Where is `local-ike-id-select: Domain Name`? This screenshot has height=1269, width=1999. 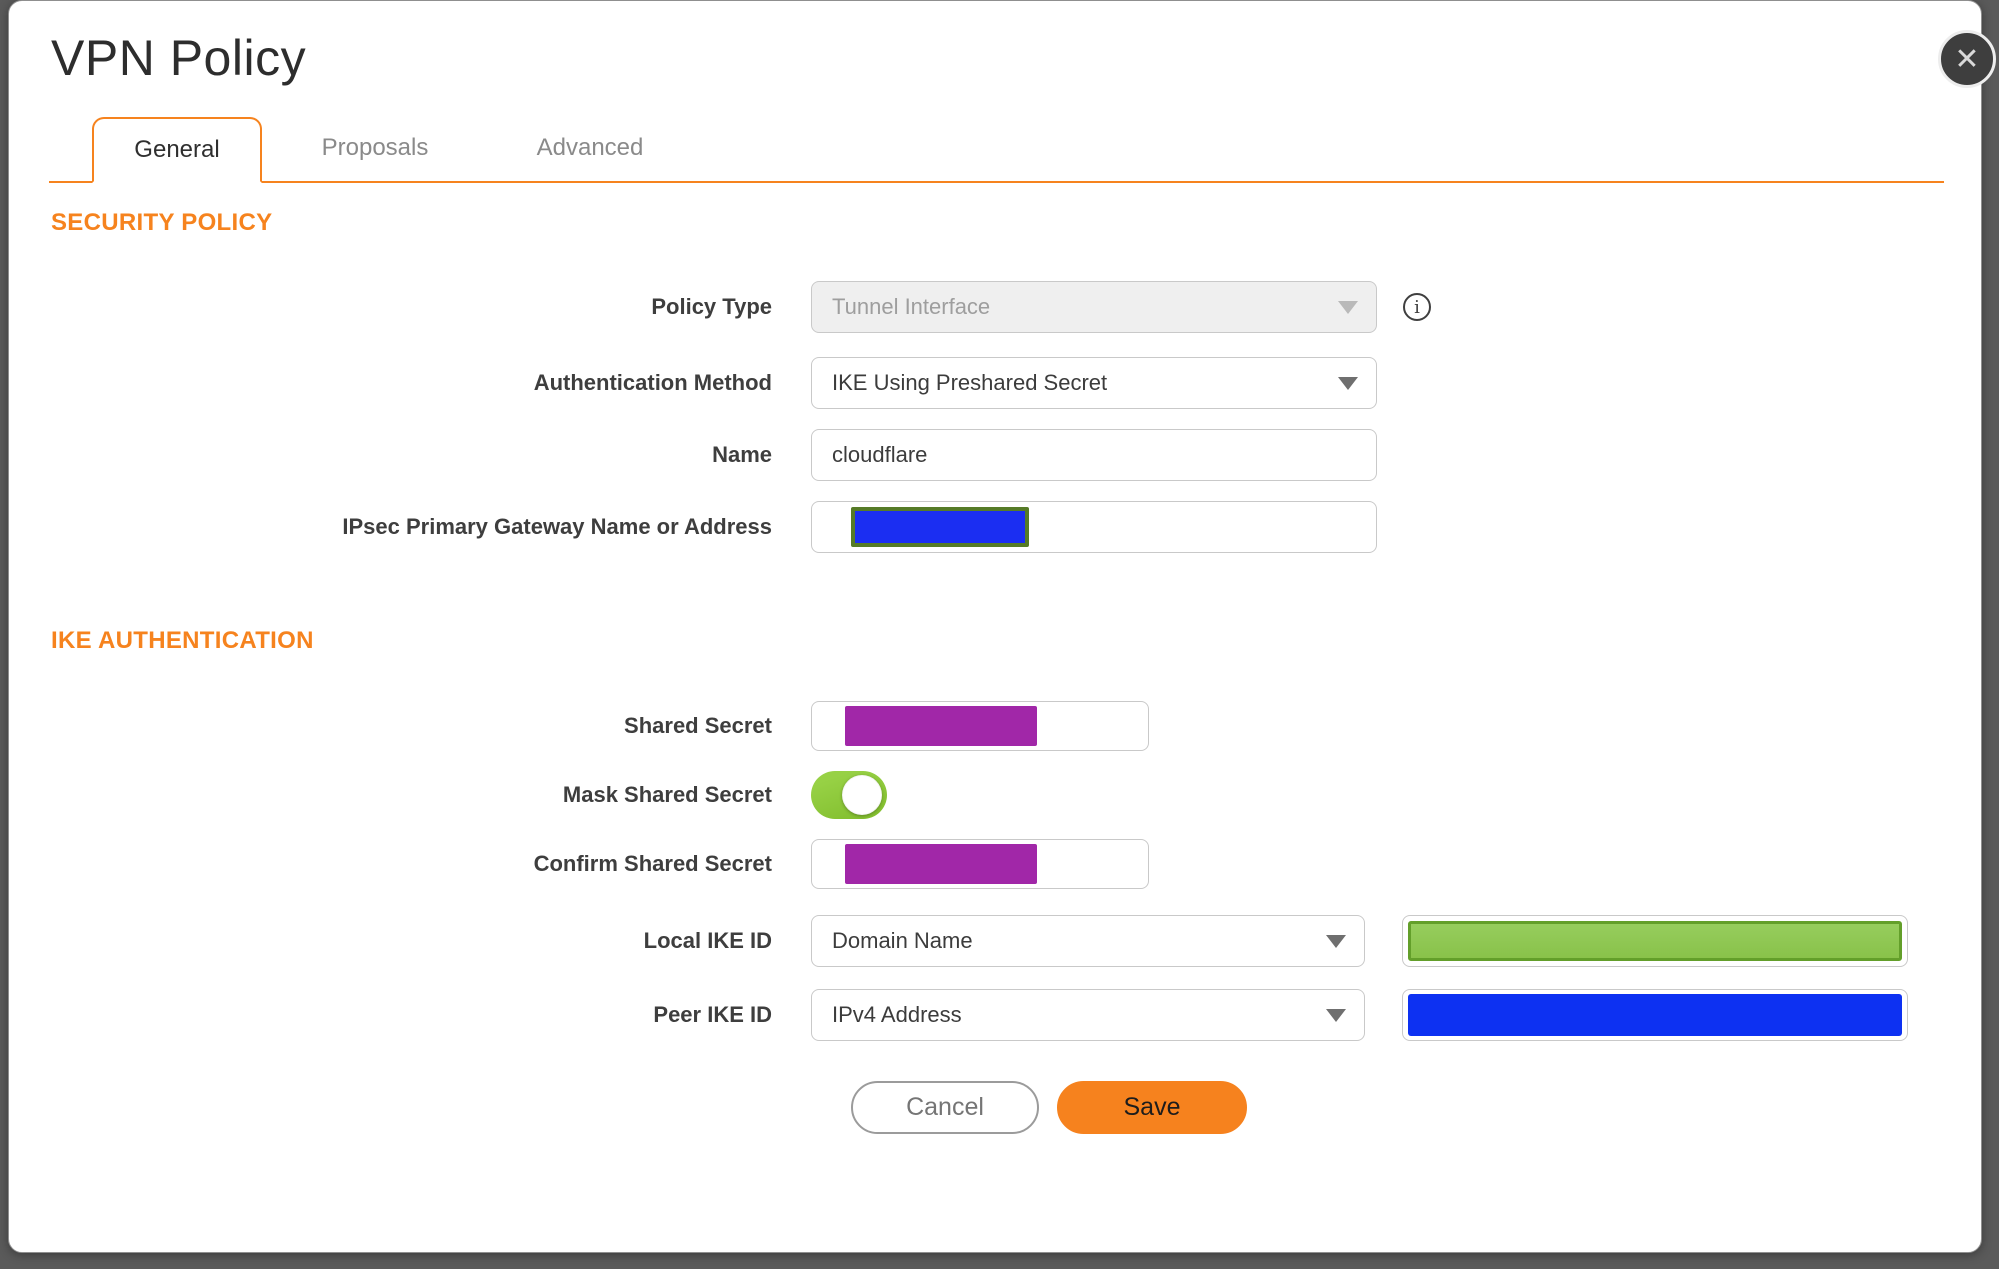 local-ike-id-select: Domain Name is located at coordinates (1088, 941).